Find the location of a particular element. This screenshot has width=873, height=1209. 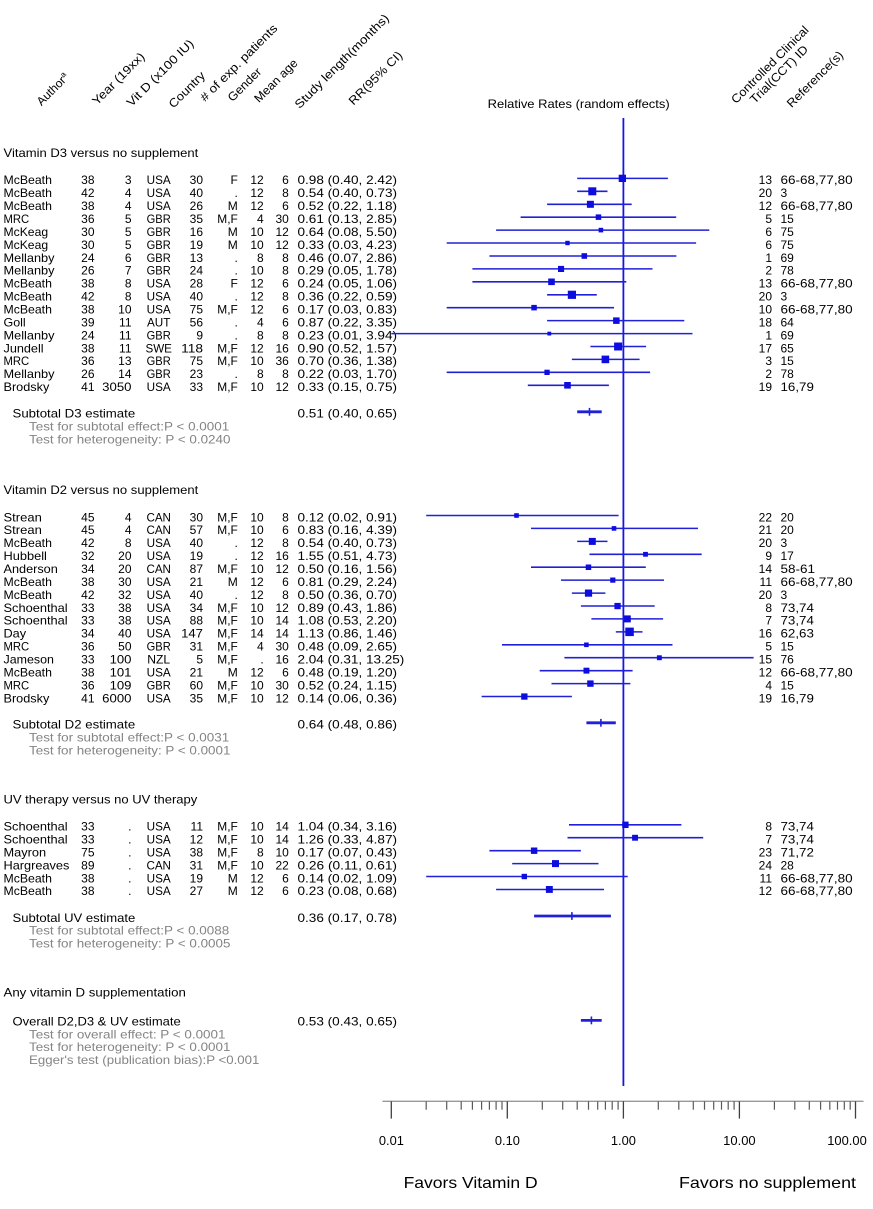

svg-text: 0.64 (0.48, 0.86) is located at coordinates (348, 725).